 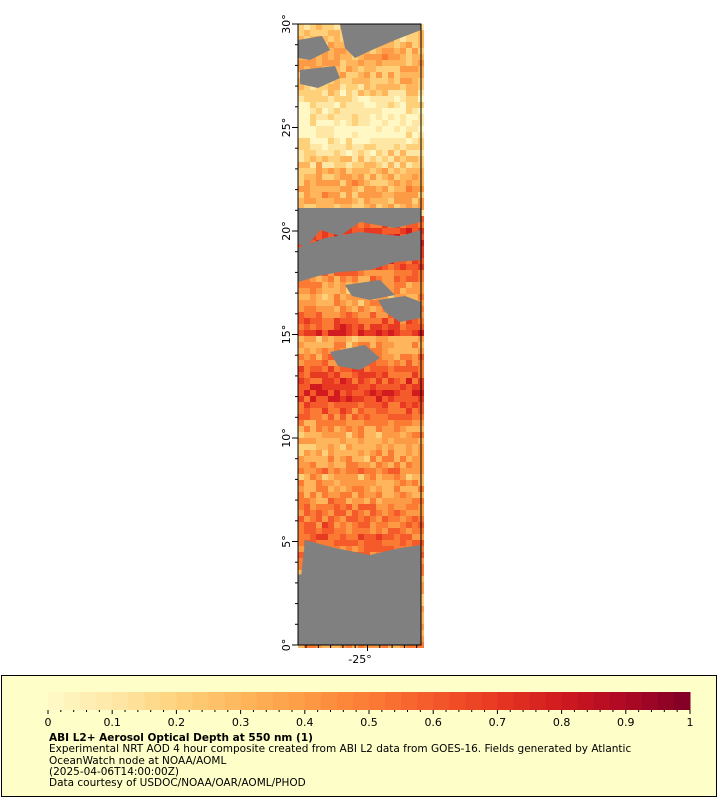 What do you see at coordinates (498, 722) in the screenshot?
I see `colorbar-tick-label: 0.7` at bounding box center [498, 722].